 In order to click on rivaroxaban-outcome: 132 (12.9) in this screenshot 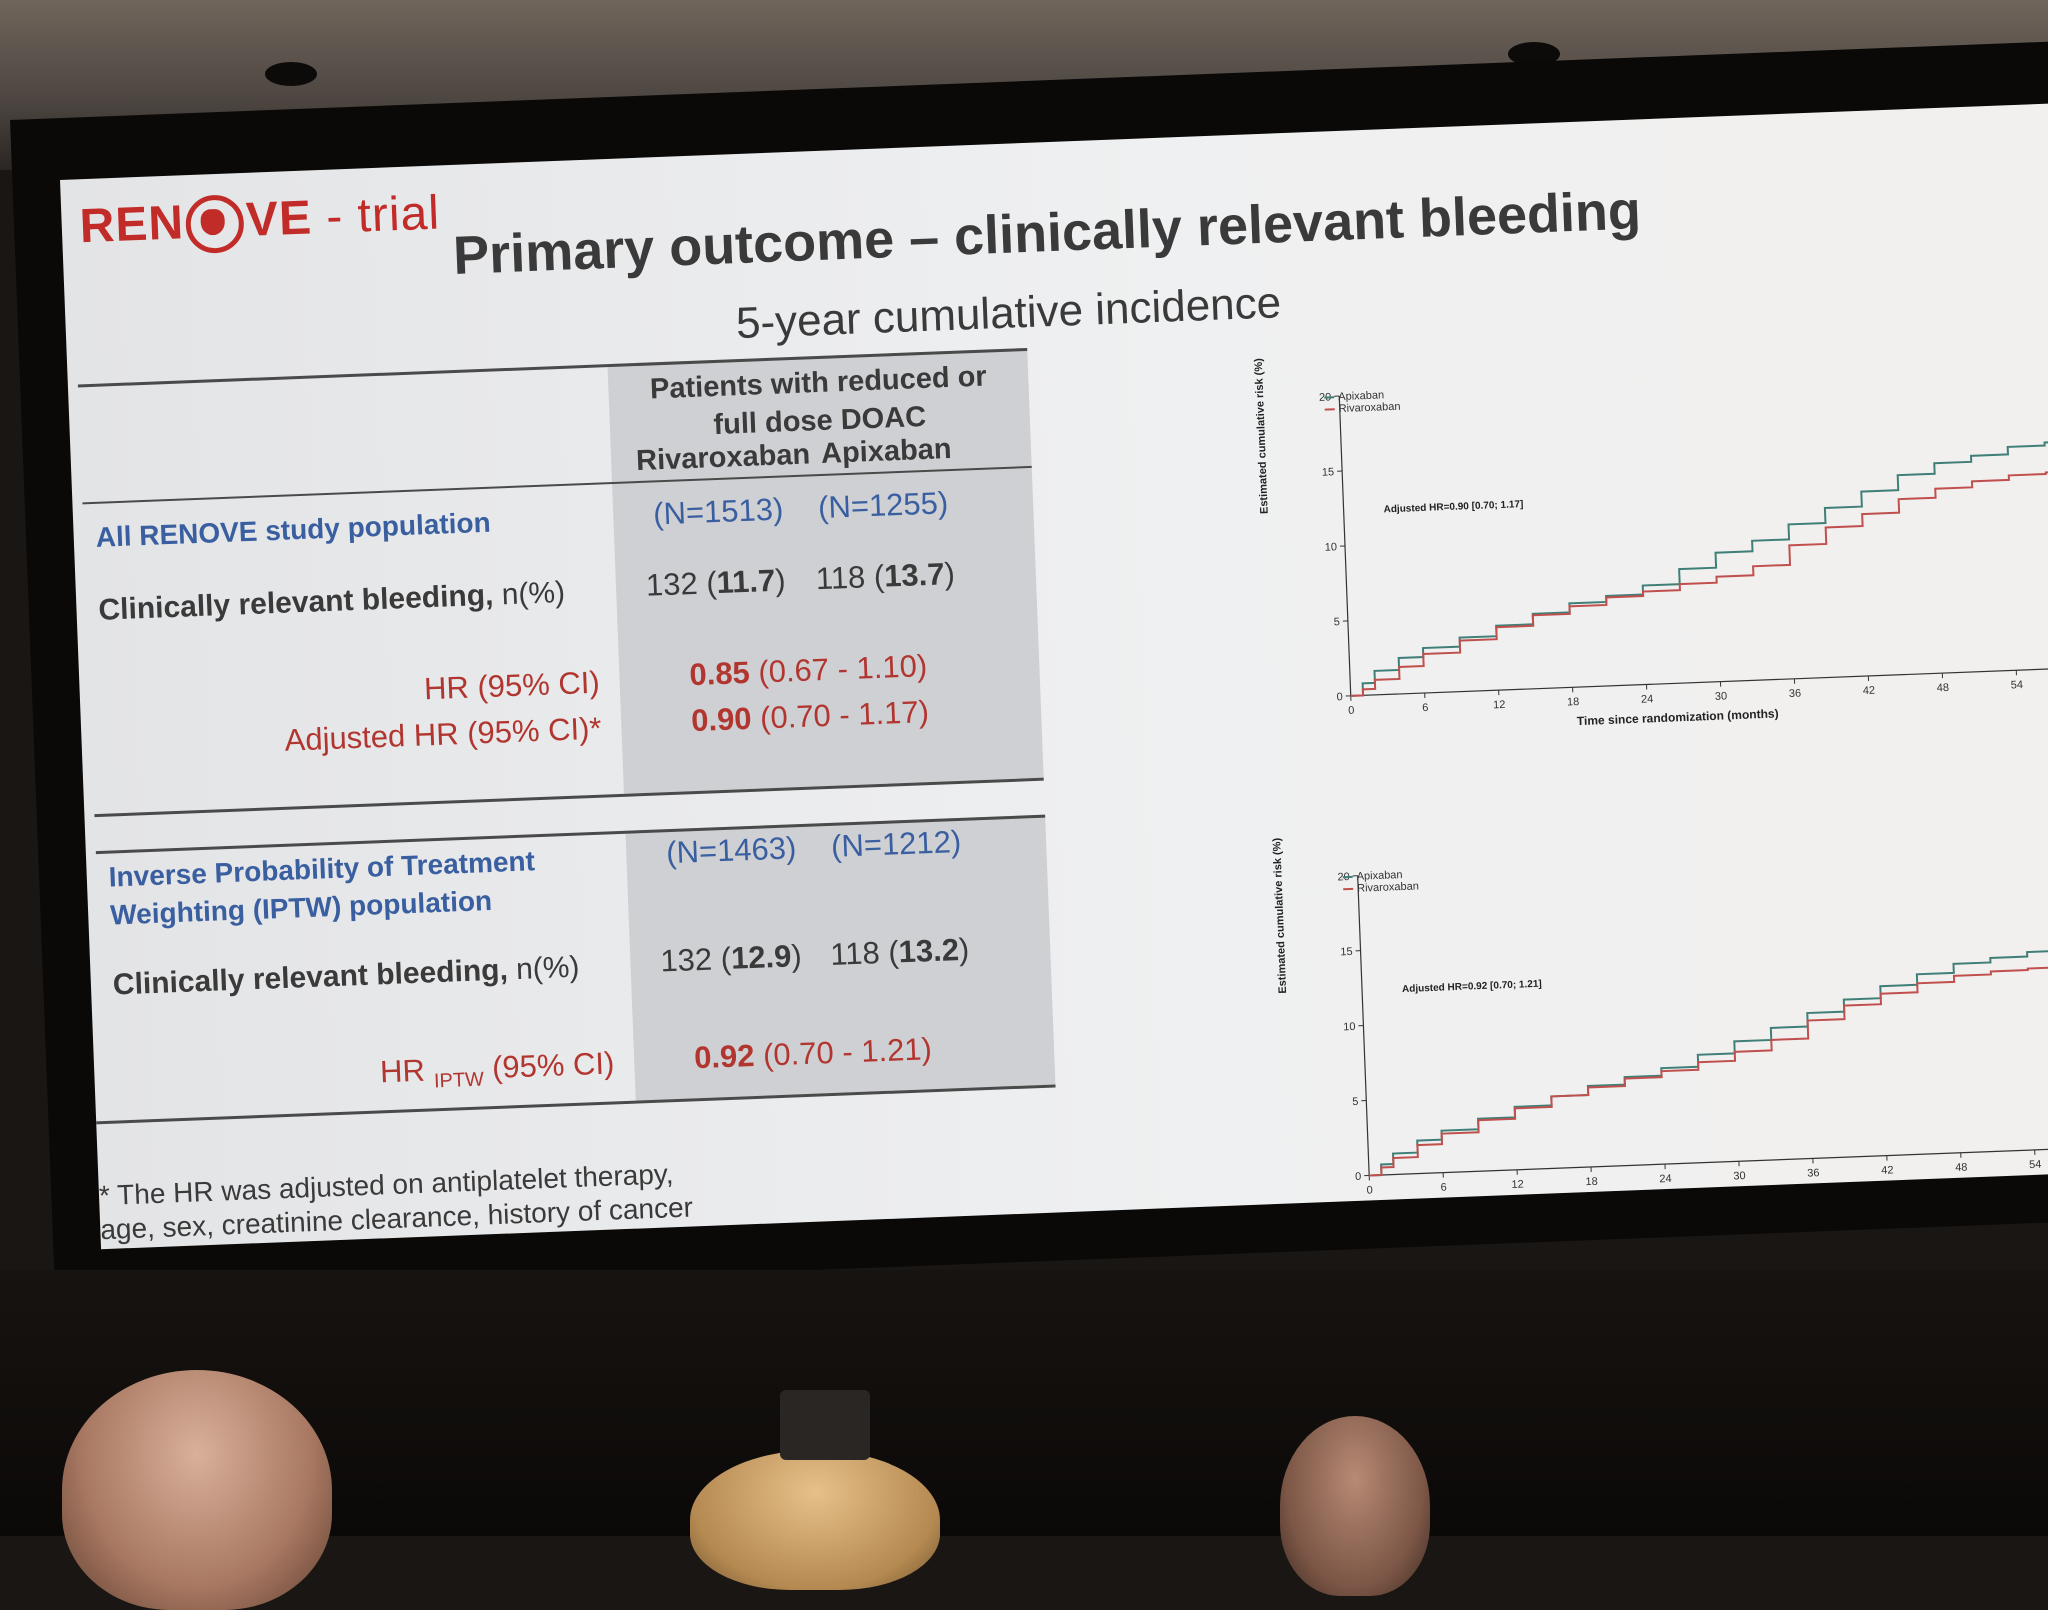, I will do `click(731, 958)`.